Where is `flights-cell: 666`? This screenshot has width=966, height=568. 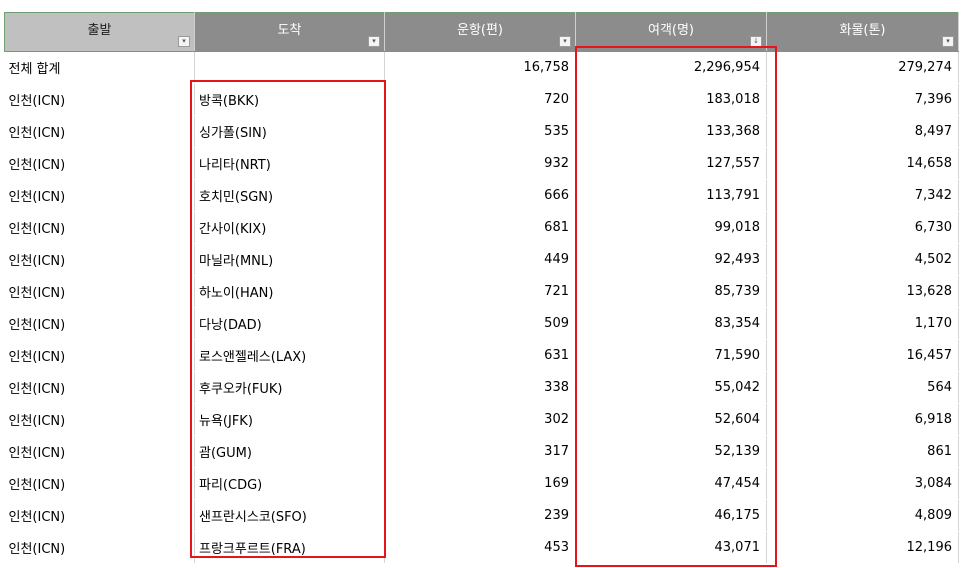 flights-cell: 666 is located at coordinates (480, 195).